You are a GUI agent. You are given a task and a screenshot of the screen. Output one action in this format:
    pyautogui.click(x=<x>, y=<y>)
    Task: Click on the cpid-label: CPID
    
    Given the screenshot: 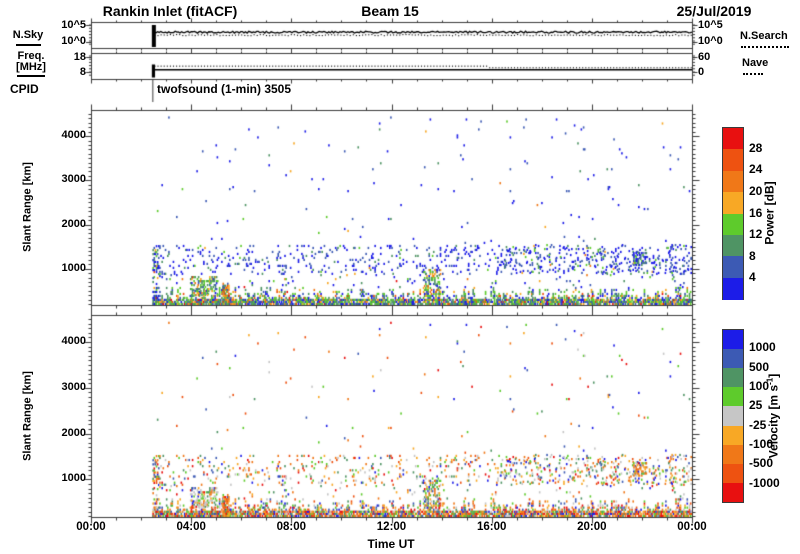 What is the action you would take?
    pyautogui.click(x=24, y=89)
    